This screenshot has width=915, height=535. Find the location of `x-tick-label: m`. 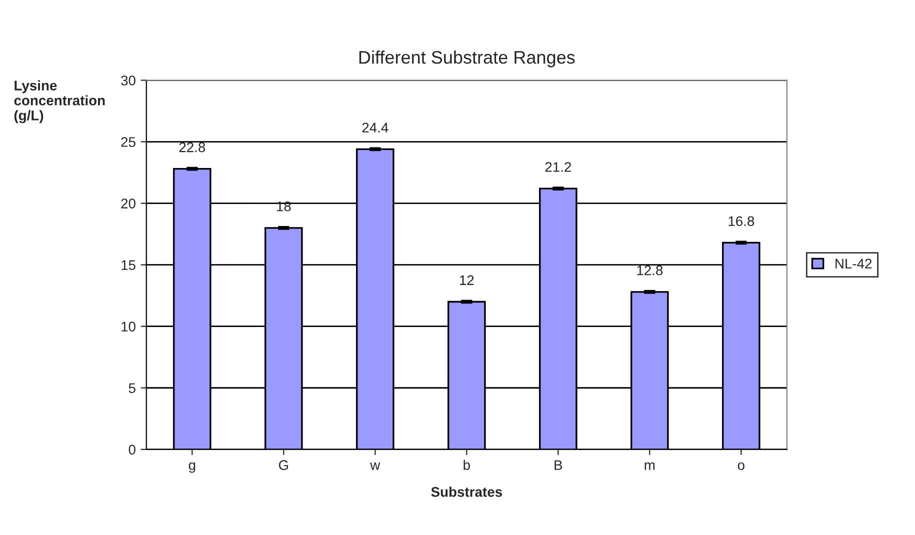

x-tick-label: m is located at coordinates (649, 466).